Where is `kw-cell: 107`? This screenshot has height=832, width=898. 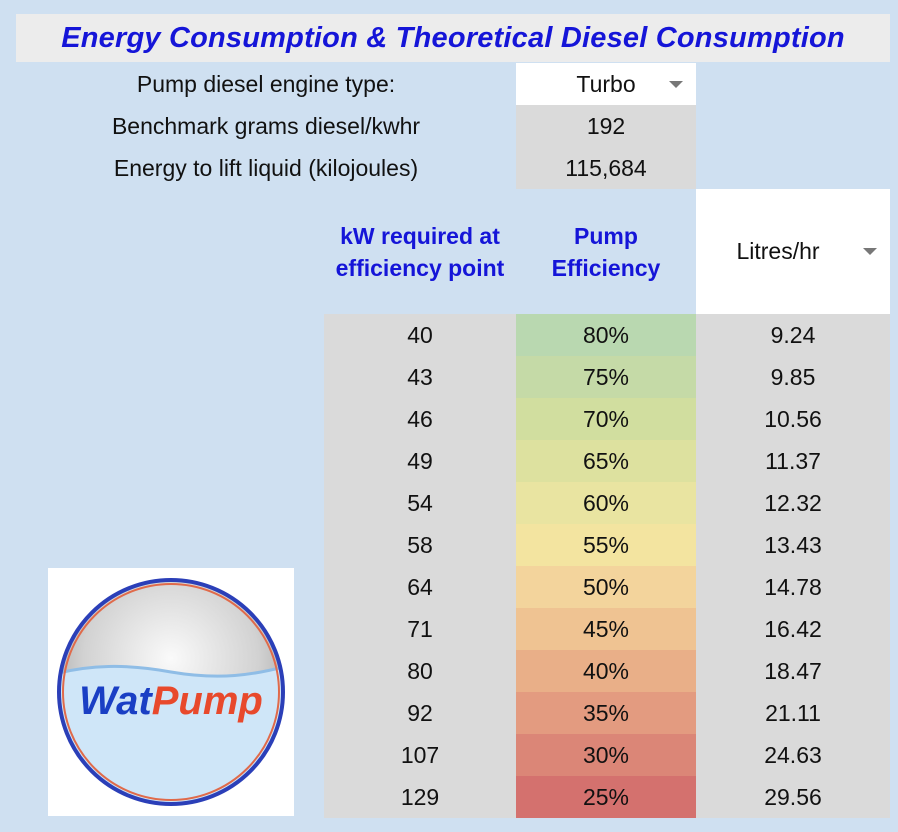
kw-cell: 107 is located at coordinates (420, 755).